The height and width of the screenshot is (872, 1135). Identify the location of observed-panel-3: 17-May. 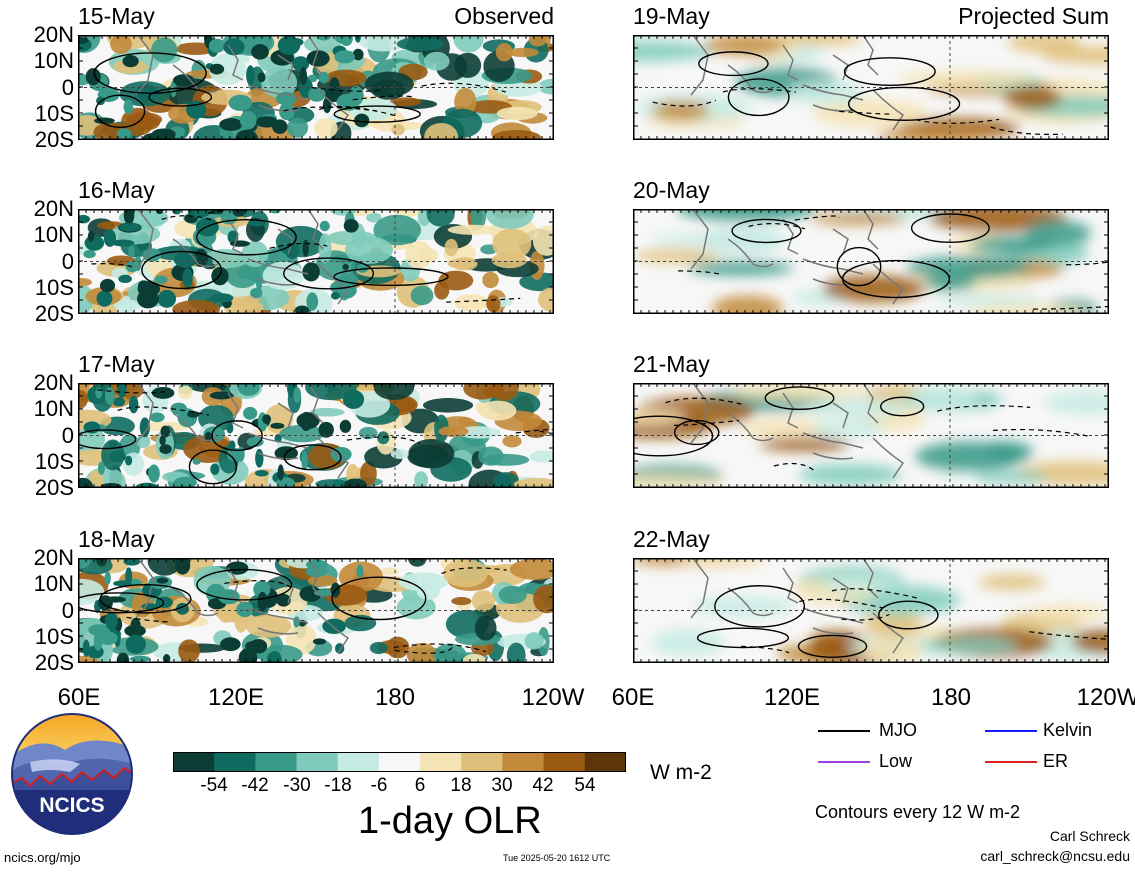
(315, 419).